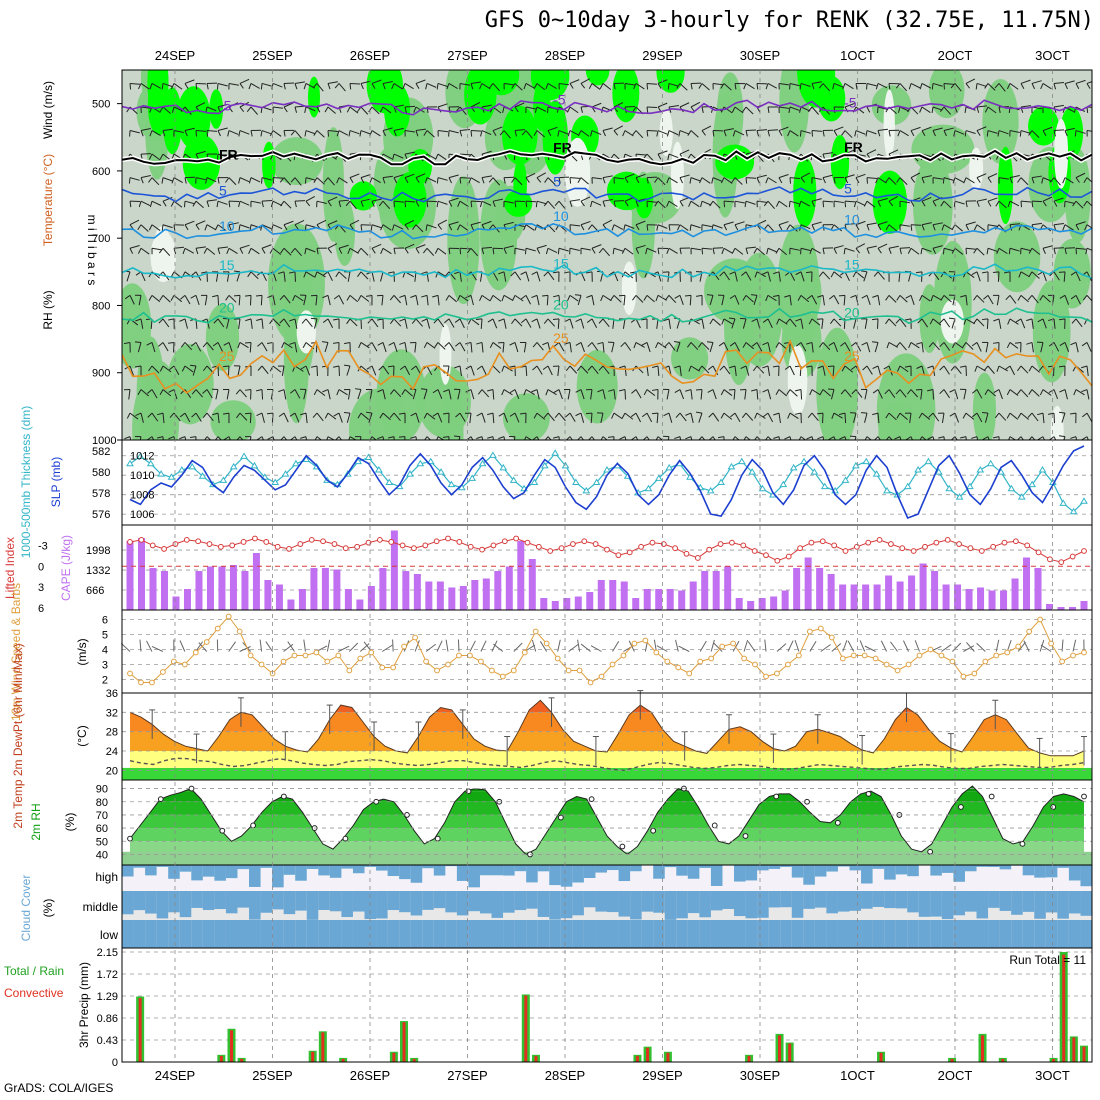 Image resolution: width=1100 pixels, height=1100 pixels. I want to click on precip-frame, so click(607, 1005).